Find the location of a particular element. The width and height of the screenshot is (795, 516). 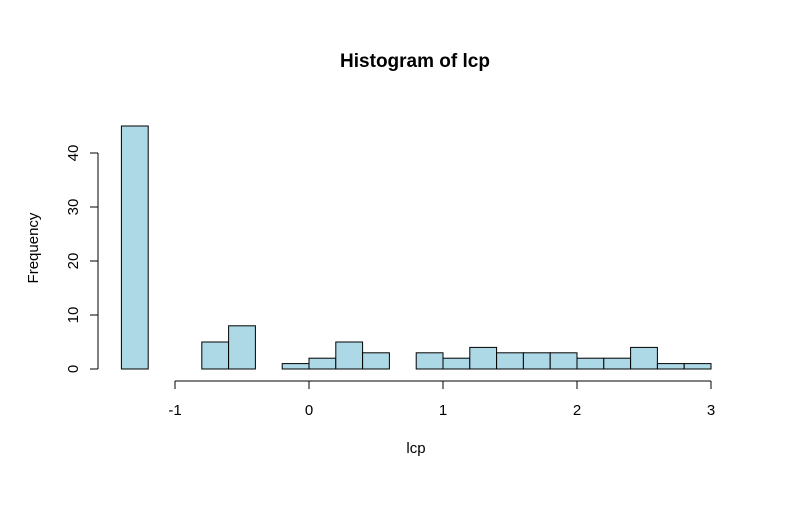

y-axis-label: Frequency is located at coordinates (33, 247).